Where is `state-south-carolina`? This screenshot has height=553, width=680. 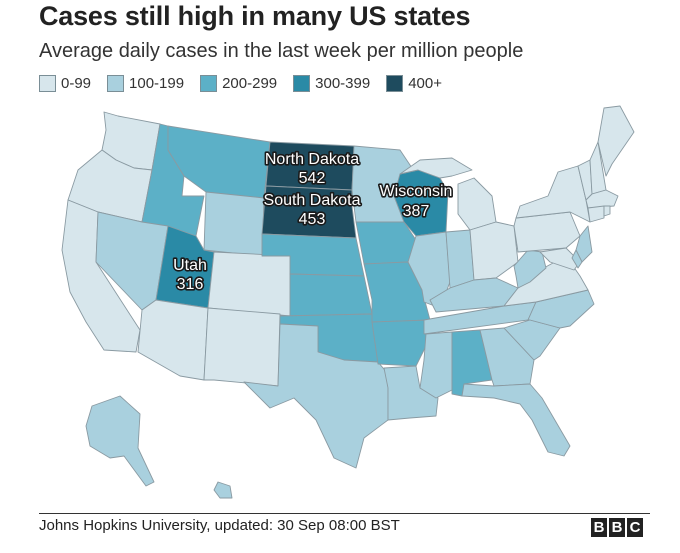
state-south-carolina is located at coordinates (532, 340).